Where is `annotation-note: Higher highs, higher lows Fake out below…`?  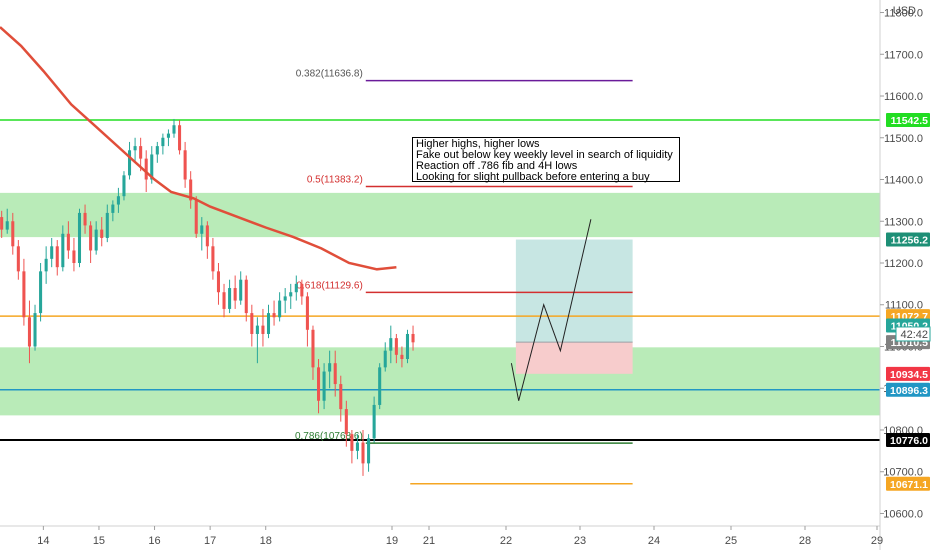
annotation-note: Higher highs, higher lows Fake out below… is located at coordinates (546, 160).